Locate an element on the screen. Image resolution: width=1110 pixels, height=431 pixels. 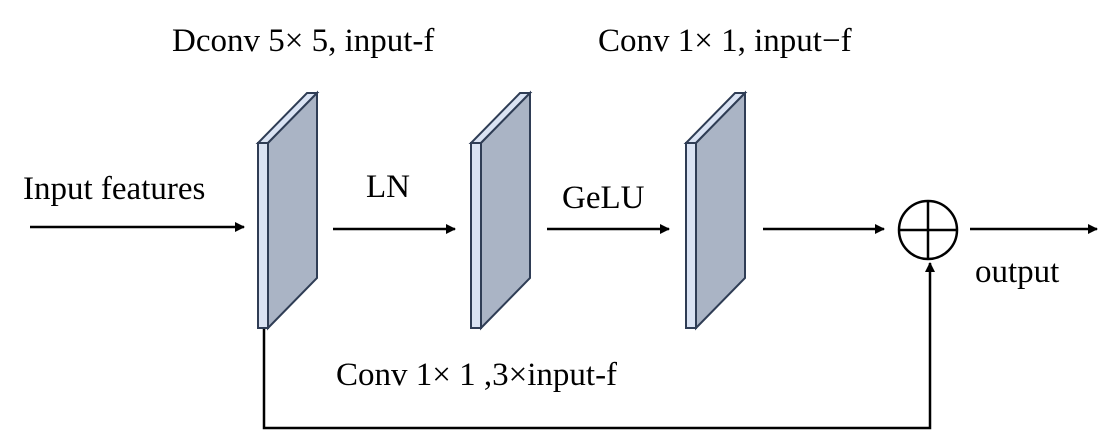
conv-bottom-label: Conv 1× 1 ,3×input-f is located at coordinates (476, 375).